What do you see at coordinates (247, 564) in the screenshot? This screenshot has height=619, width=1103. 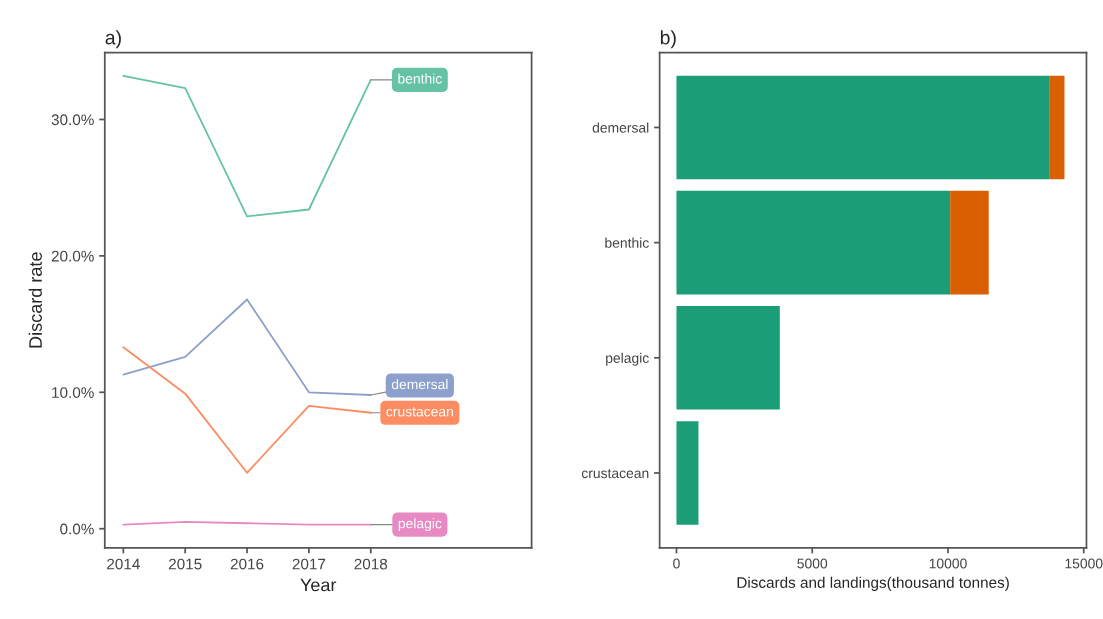 I see `x-tick-label: 2016` at bounding box center [247, 564].